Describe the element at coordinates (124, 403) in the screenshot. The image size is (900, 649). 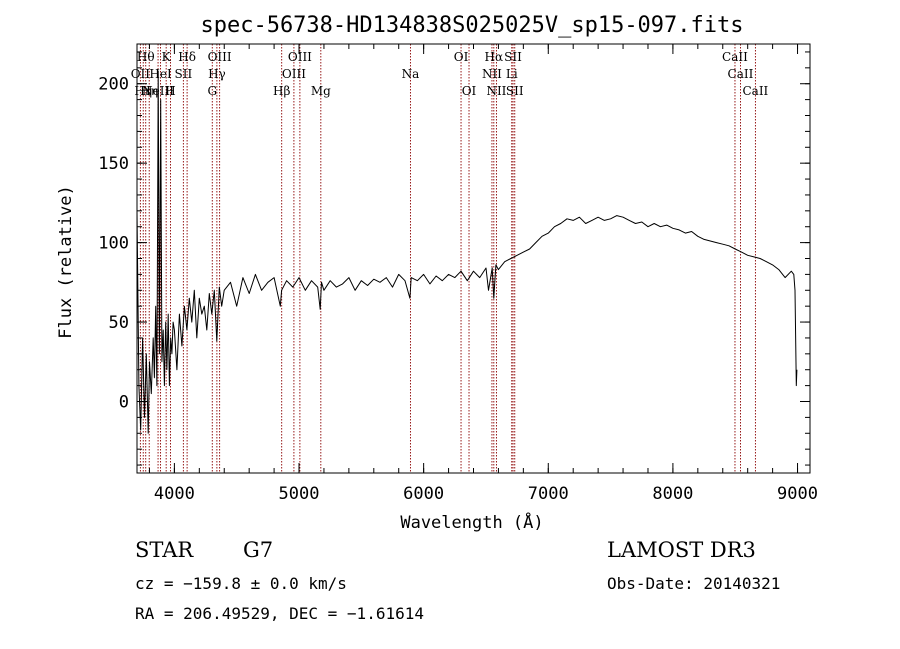
I see `y-tick-label-0: 0` at that location.